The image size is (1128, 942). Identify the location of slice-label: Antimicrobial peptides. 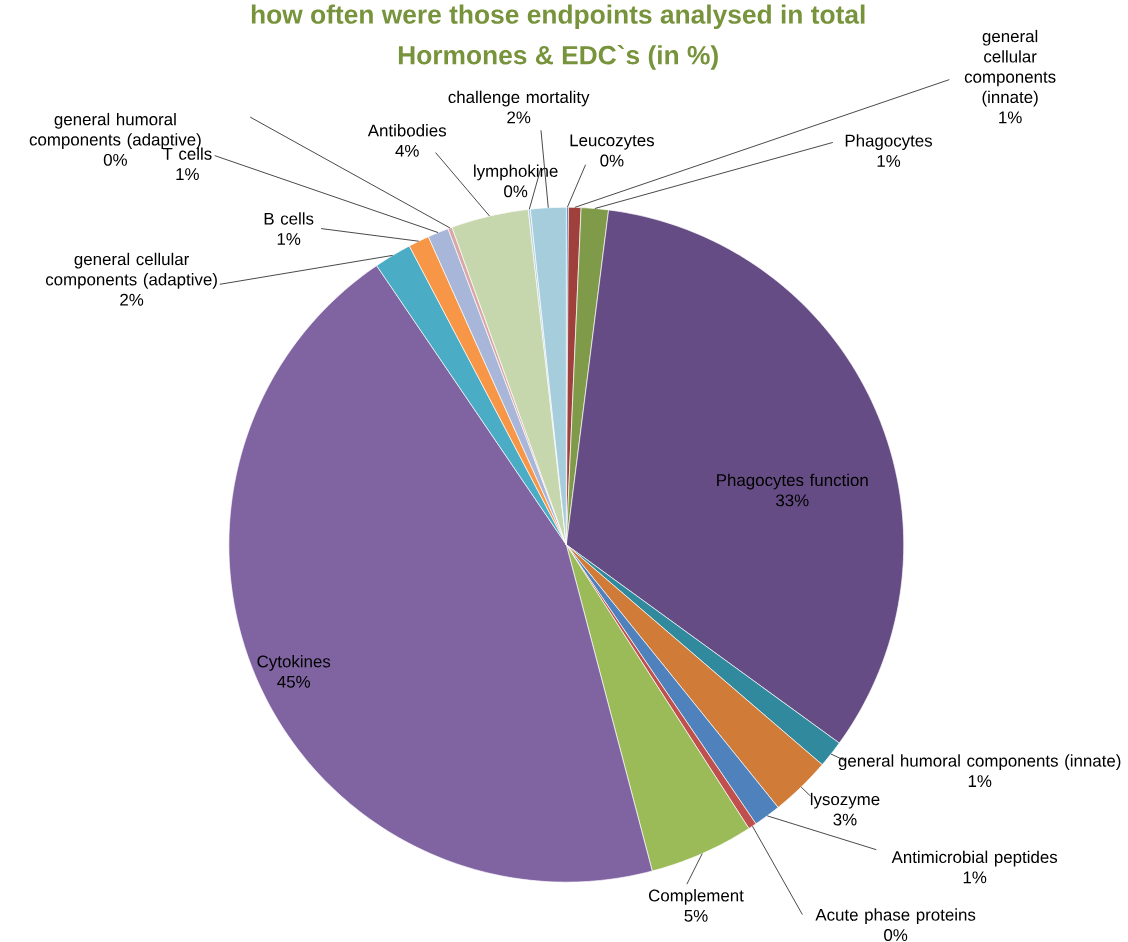
(974, 858).